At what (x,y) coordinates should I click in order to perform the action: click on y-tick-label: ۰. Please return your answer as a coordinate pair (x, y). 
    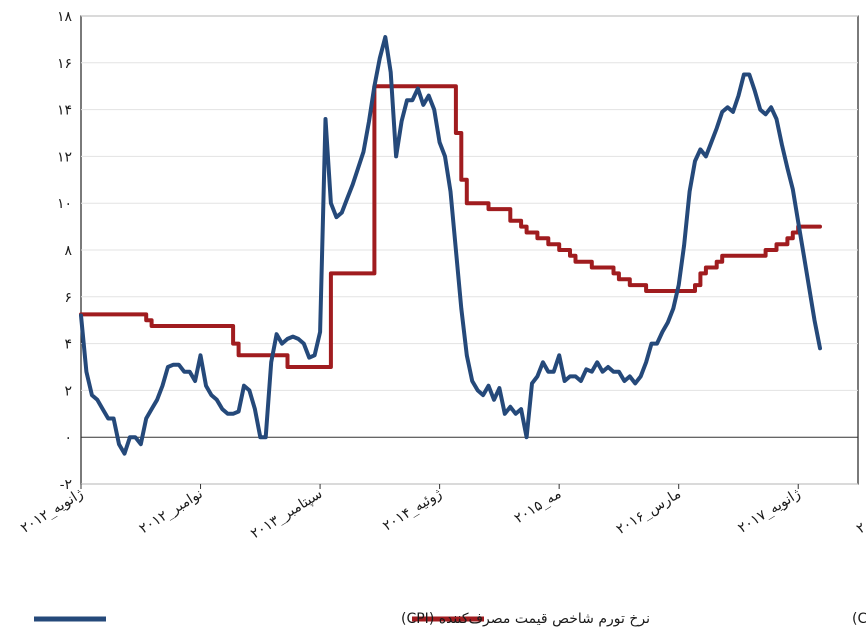
    Looking at the image, I should click on (68, 438).